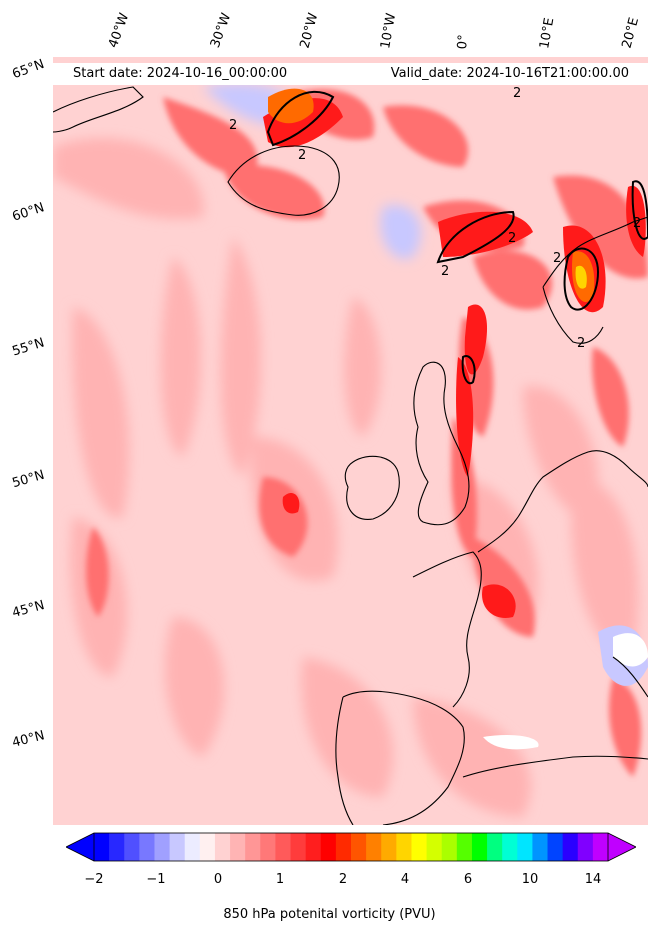  I want to click on colorbar-tick-label: −2, so click(94, 879).